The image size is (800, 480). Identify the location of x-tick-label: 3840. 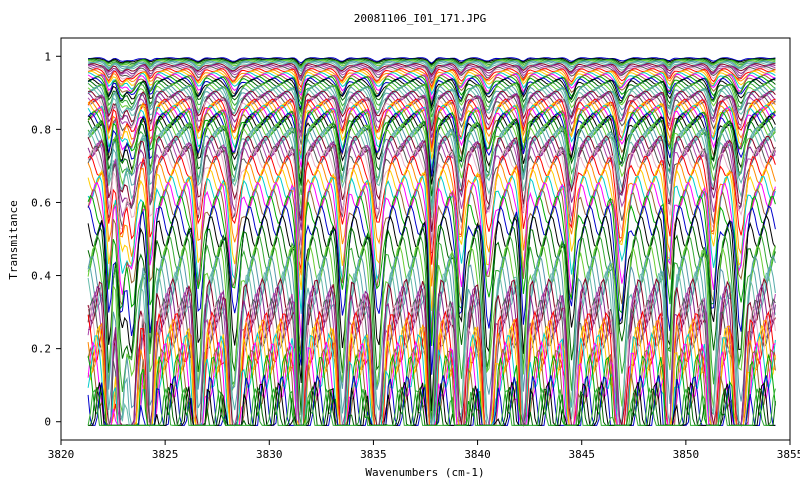
(477, 454).